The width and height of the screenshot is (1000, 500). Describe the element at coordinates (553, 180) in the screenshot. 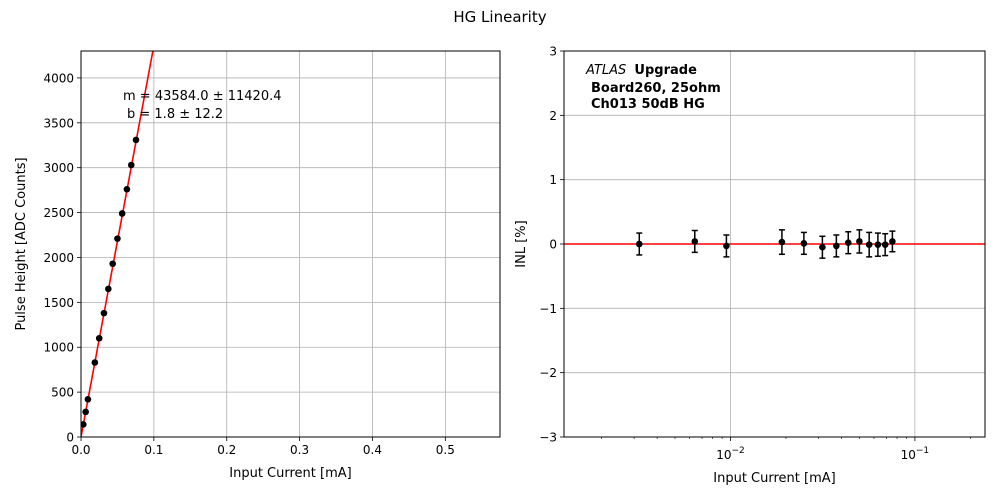

I see `inl-y-tick-label: 1` at that location.